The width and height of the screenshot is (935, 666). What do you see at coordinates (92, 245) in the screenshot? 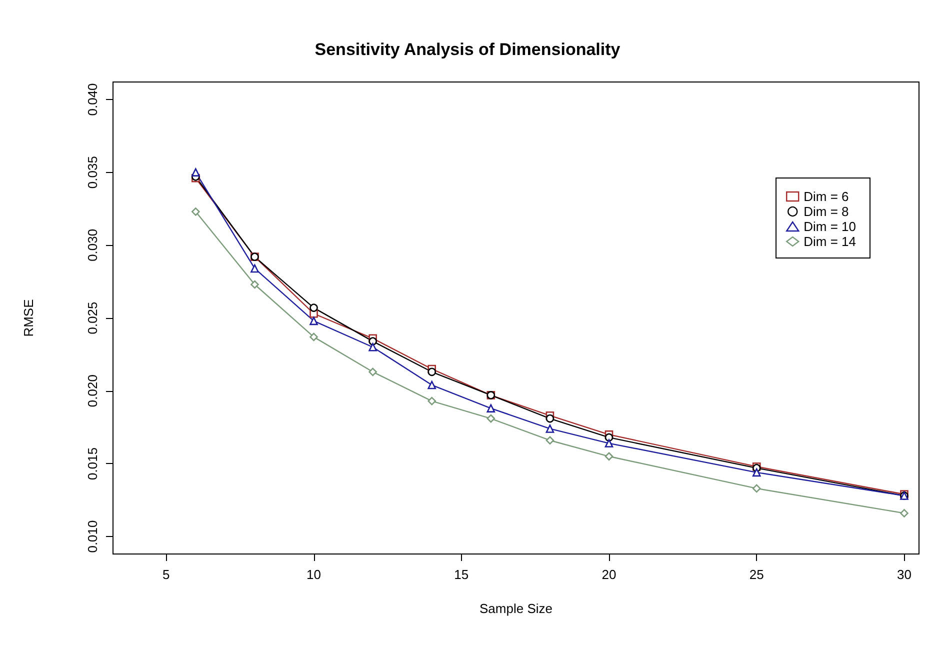
I see `y-tick-label: 0.030` at bounding box center [92, 245].